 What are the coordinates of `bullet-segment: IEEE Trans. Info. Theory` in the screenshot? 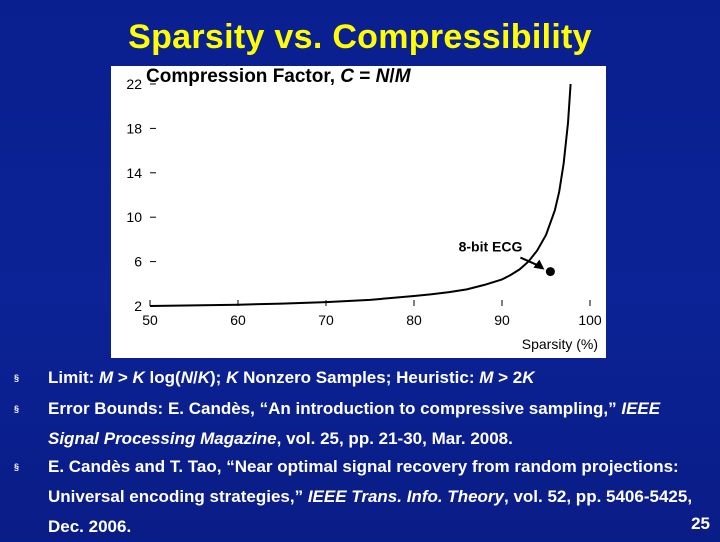 It's located at (405, 496).